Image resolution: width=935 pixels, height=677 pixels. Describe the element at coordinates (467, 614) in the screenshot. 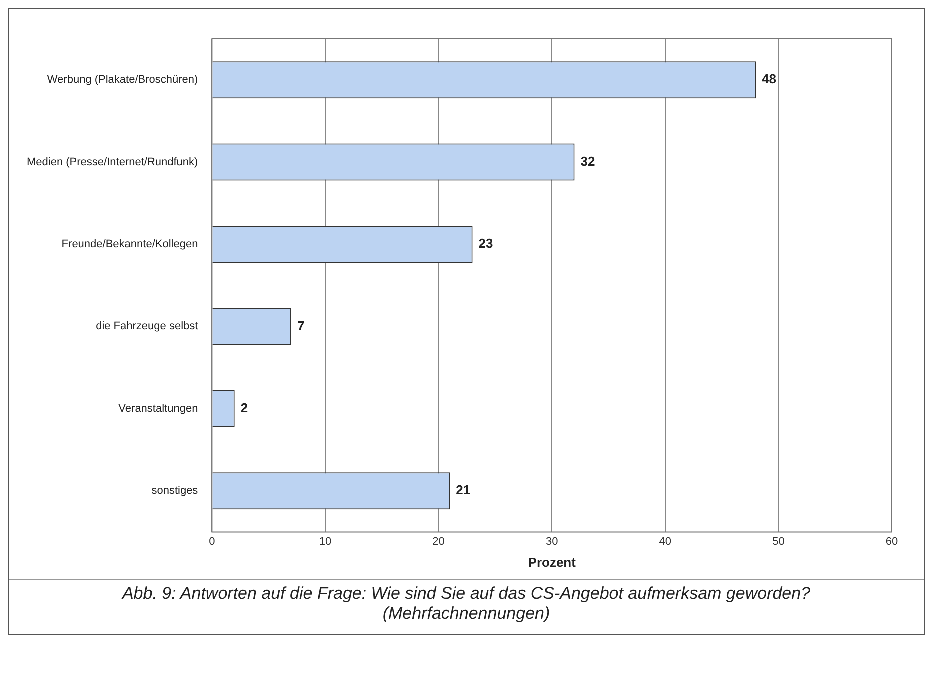

I see `text: (Mehrfachnennungen)` at that location.